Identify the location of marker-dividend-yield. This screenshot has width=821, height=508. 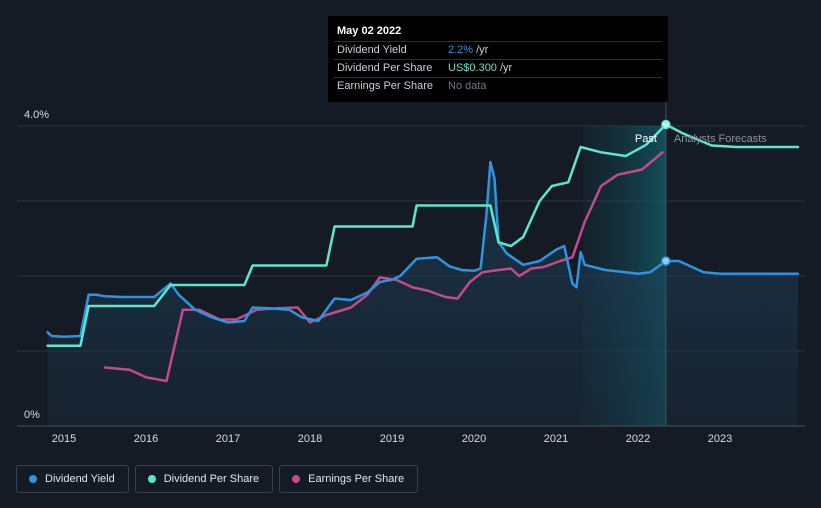
(666, 261).